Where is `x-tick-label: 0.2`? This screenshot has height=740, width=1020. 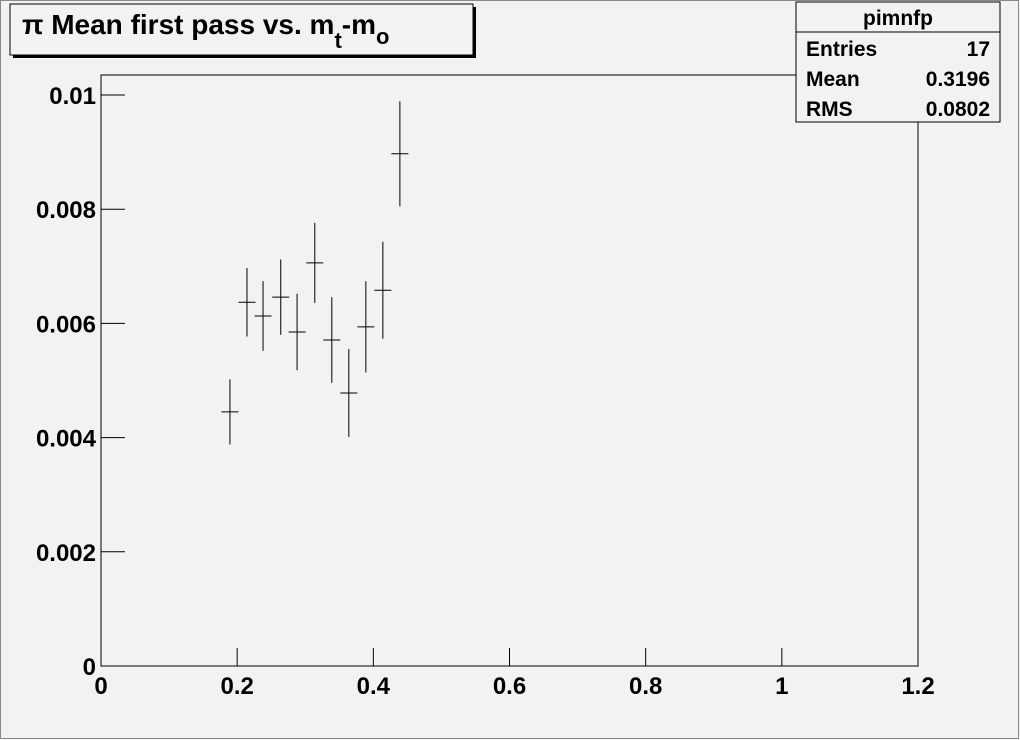
x-tick-label: 0.2 is located at coordinates (236, 686).